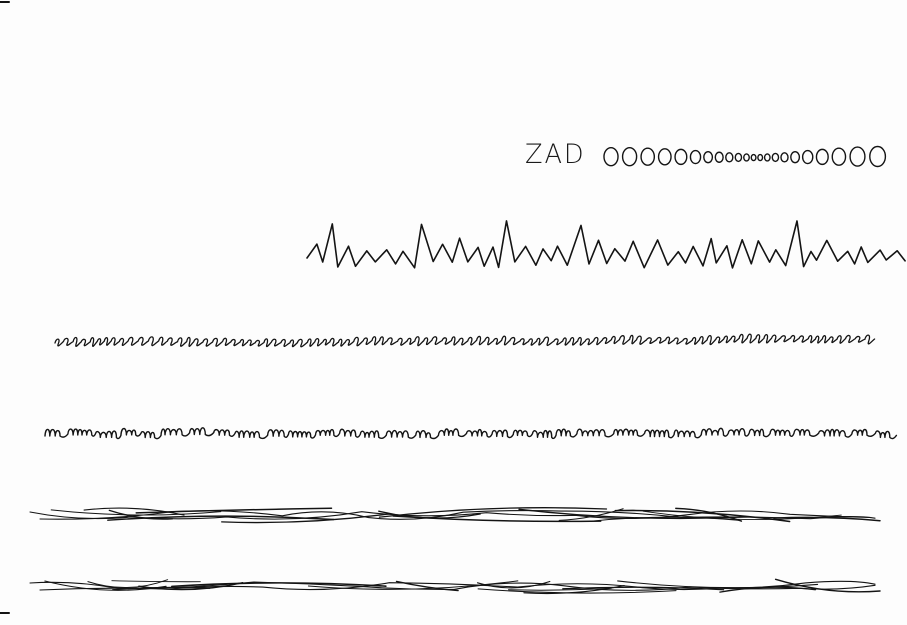 The height and width of the screenshot is (625, 907). What do you see at coordinates (606, 244) in the screenshot?
I see `zigzag-peaks-row` at bounding box center [606, 244].